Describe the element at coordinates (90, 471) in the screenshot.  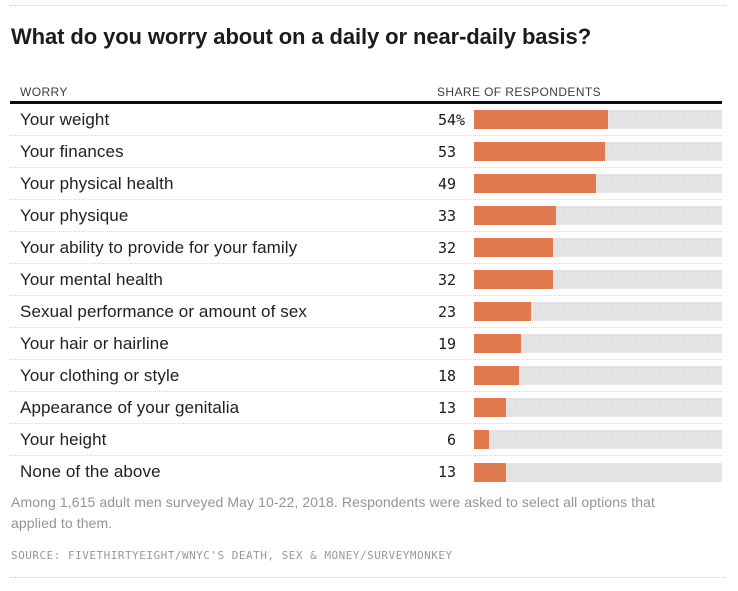
I see `worry-label: None of the above` at that location.